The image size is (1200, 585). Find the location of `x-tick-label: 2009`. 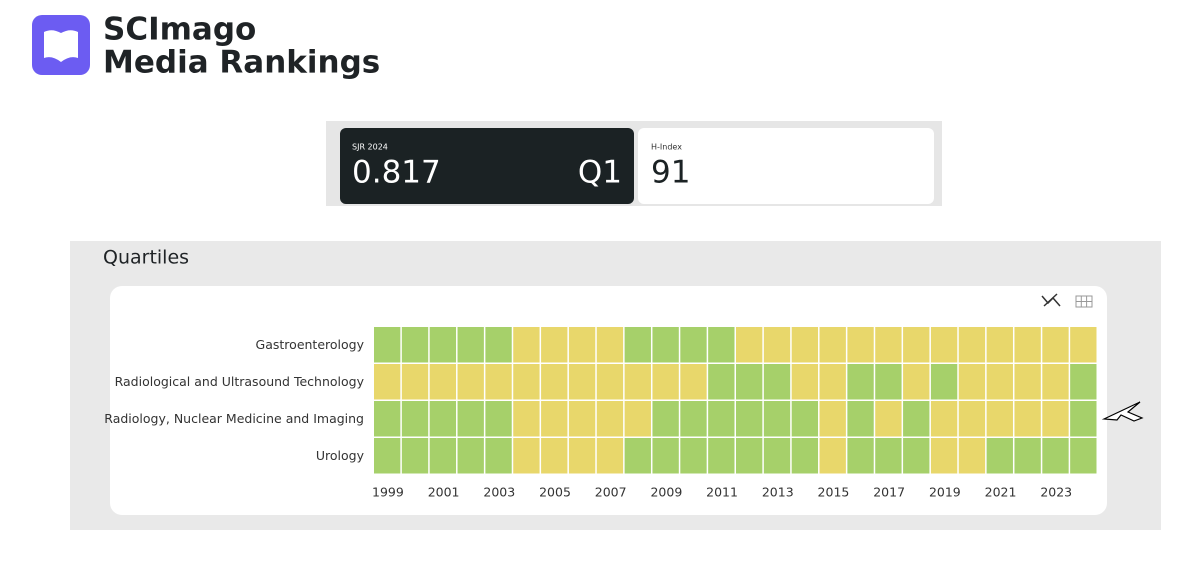

x-tick-label: 2009 is located at coordinates (666, 492).